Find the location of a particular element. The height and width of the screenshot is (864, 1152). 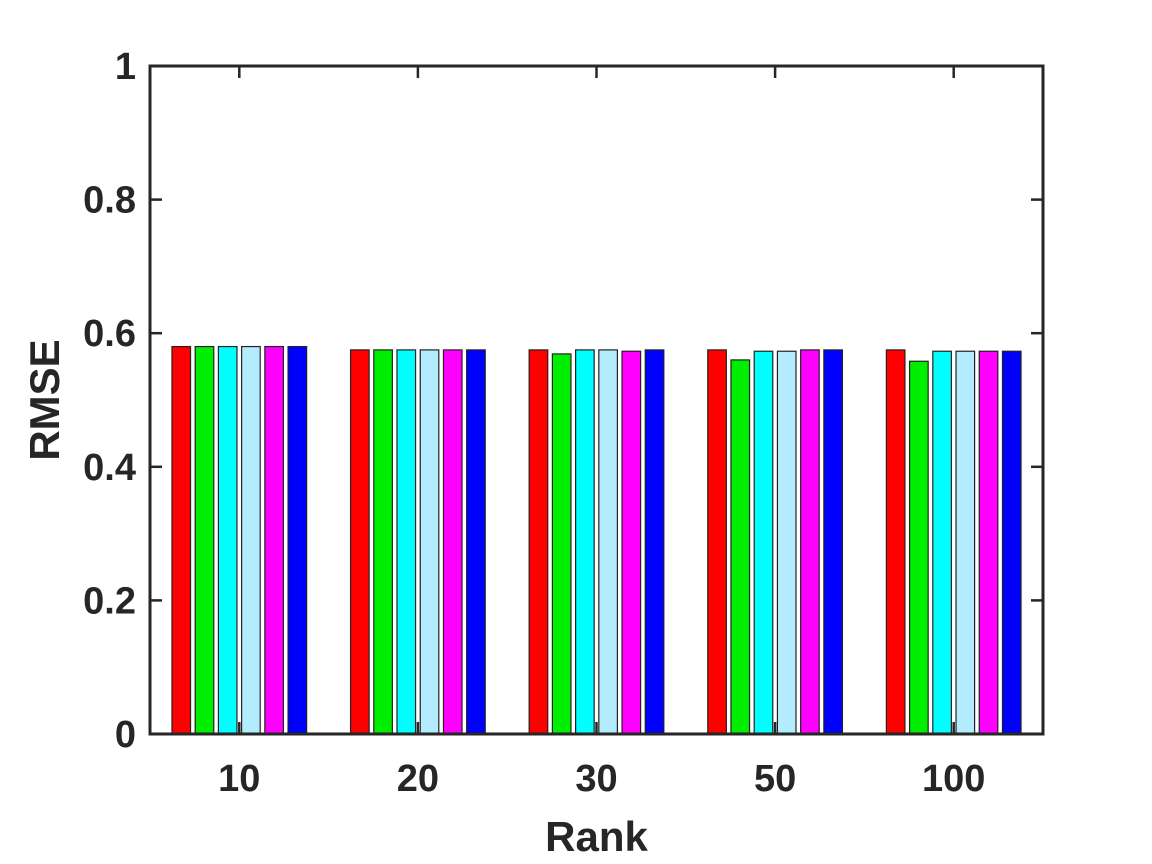

y-tick-label: 0 is located at coordinates (125, 735).